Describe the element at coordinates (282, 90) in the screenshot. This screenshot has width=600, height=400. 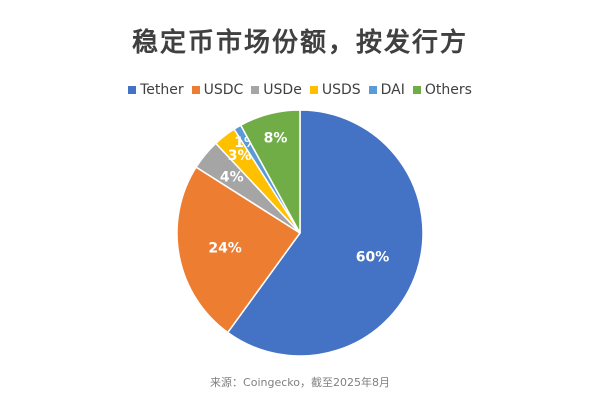
I see `legend-label: USDe` at that location.